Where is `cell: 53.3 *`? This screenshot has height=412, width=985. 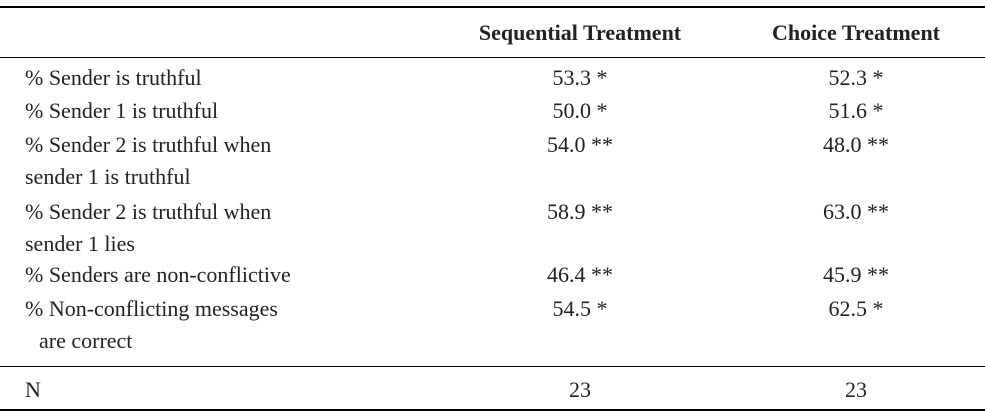
cell: 53.3 * is located at coordinates (580, 77).